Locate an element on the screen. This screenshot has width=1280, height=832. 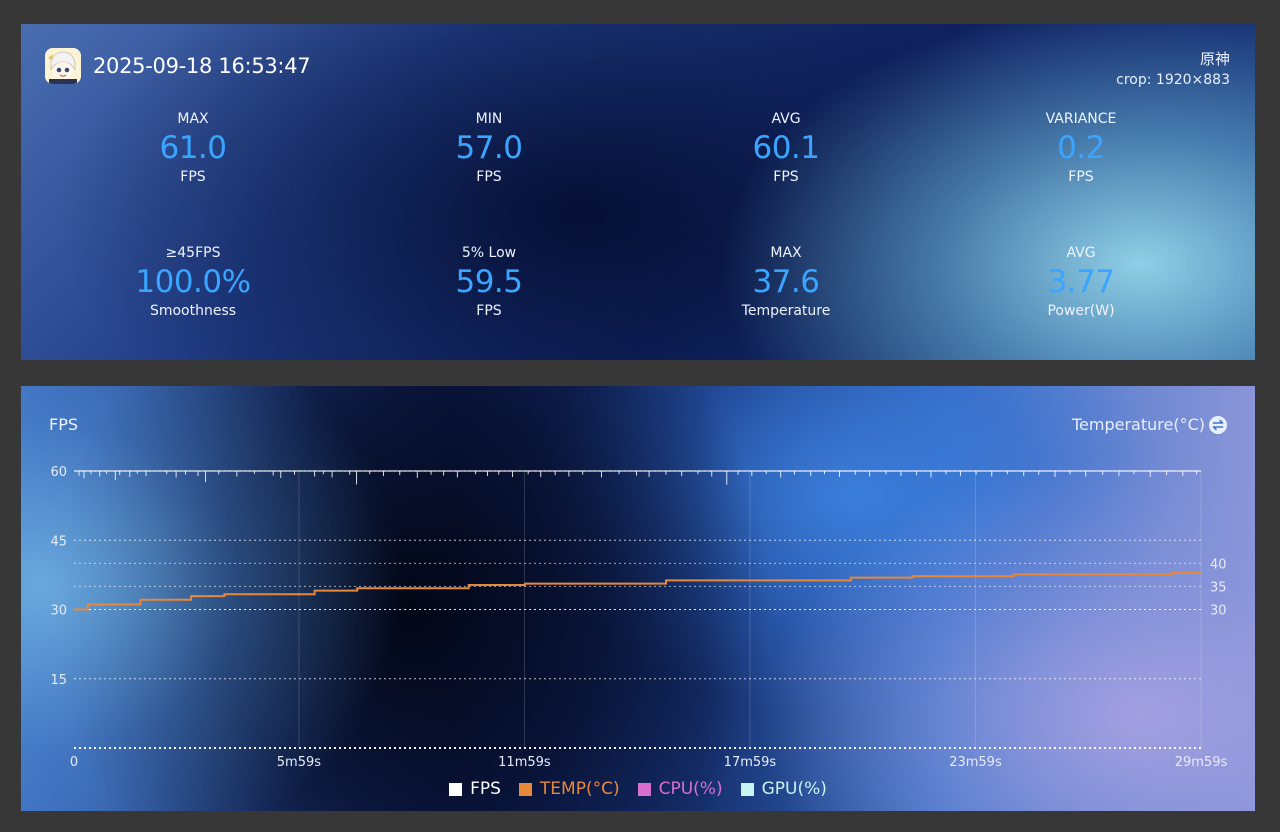
stat-max-temperature: MAX 37.6 Temperature is located at coordinates (786, 282).